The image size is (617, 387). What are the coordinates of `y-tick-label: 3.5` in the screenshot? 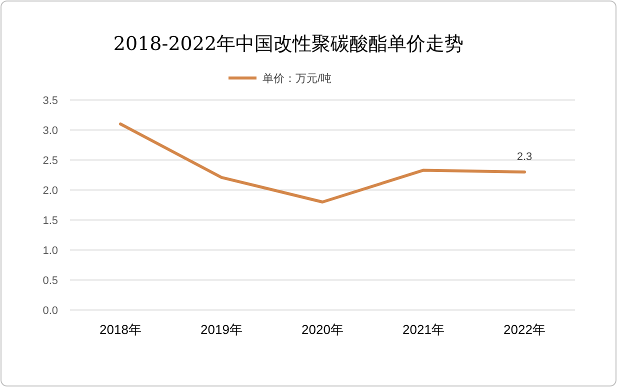 It's located at (50, 101).